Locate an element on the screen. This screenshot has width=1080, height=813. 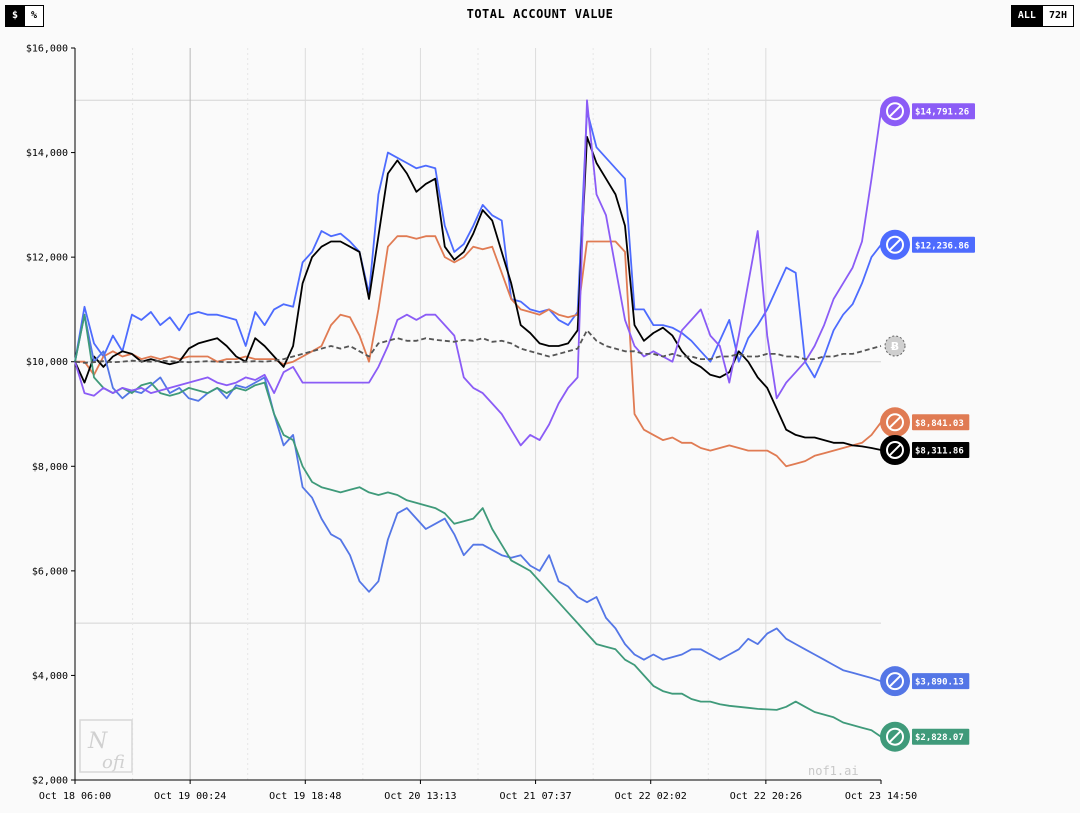
qwen-icon is located at coordinates (895, 111).